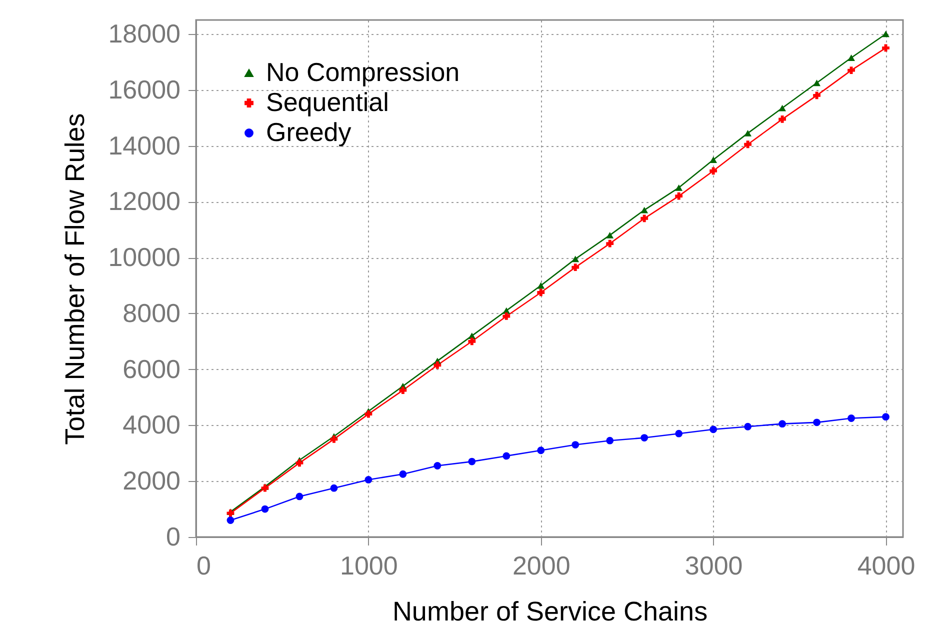 This screenshot has height=637, width=930. Describe the element at coordinates (173, 537) in the screenshot. I see `y-tick-label: 0` at that location.